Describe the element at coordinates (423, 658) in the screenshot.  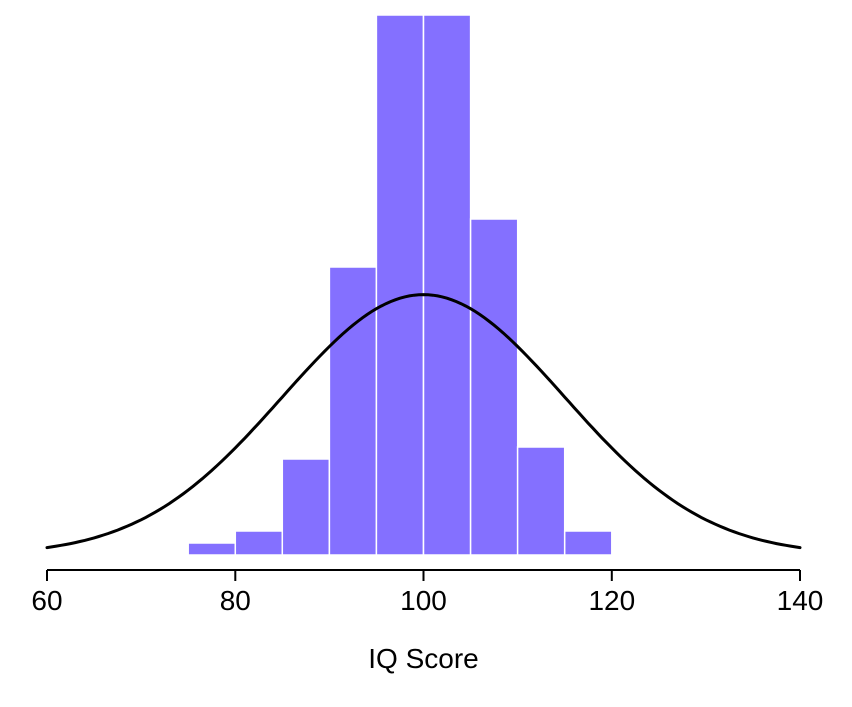
I see `x-axis-title: IQ Score` at that location.